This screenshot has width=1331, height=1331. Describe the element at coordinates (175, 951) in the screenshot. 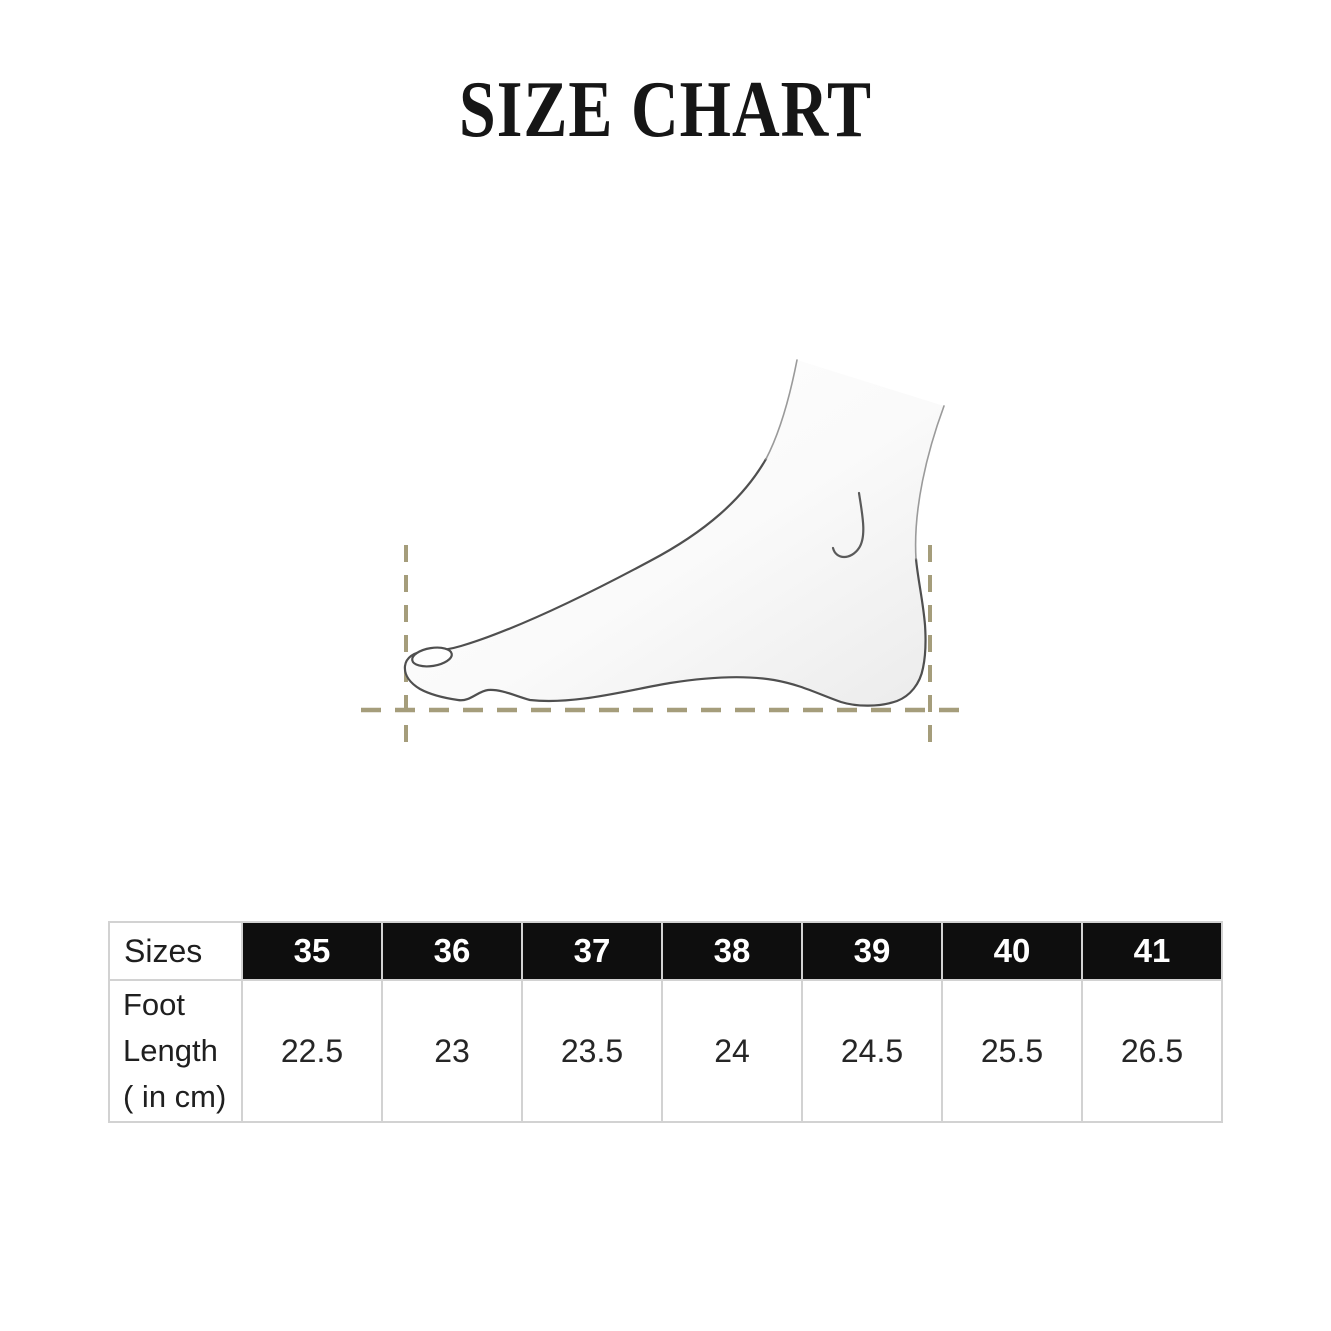

I see `sizes-header-cell: Sizes` at that location.